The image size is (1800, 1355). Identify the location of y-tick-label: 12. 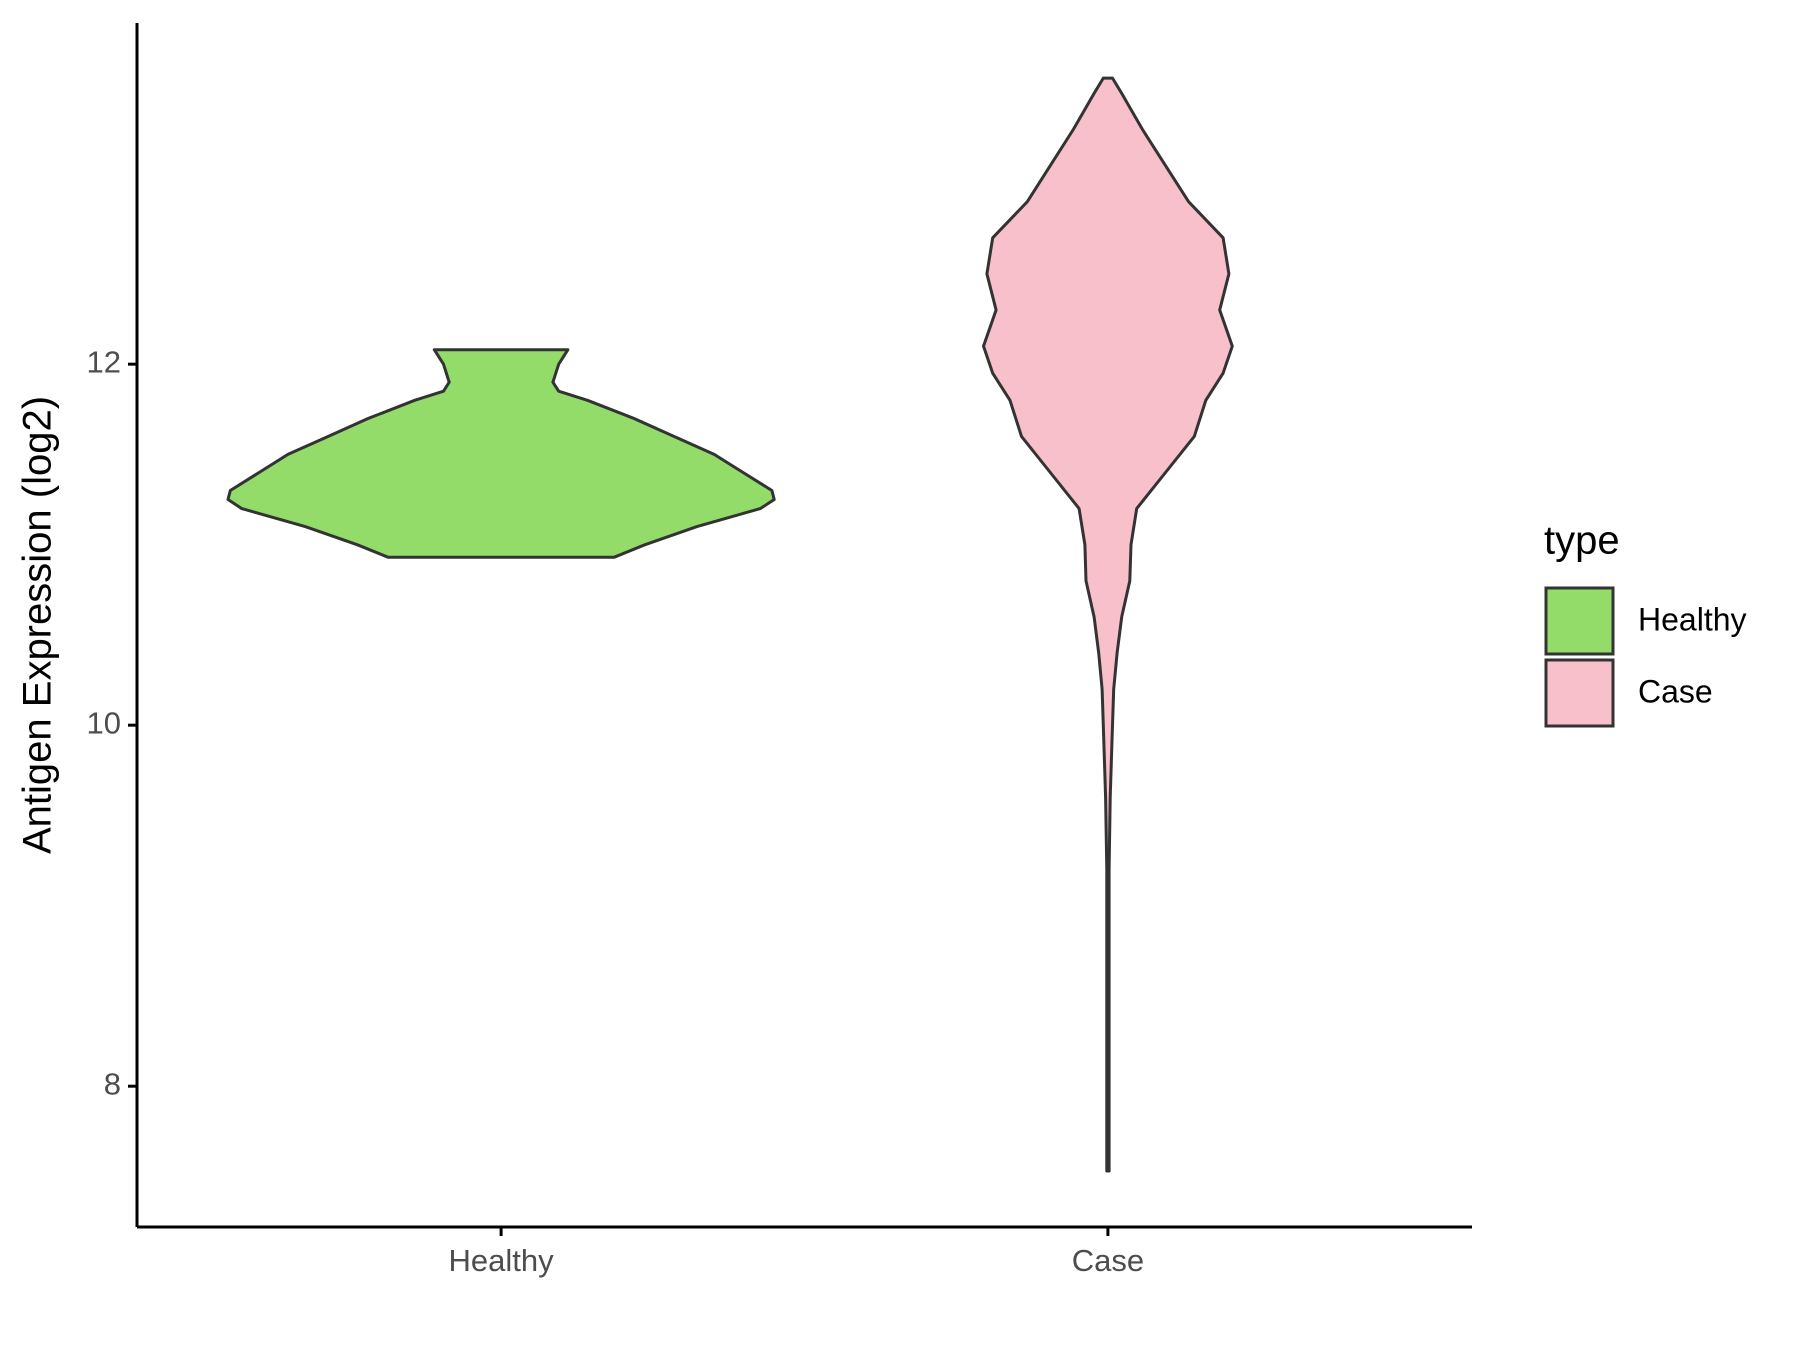
(104, 361).